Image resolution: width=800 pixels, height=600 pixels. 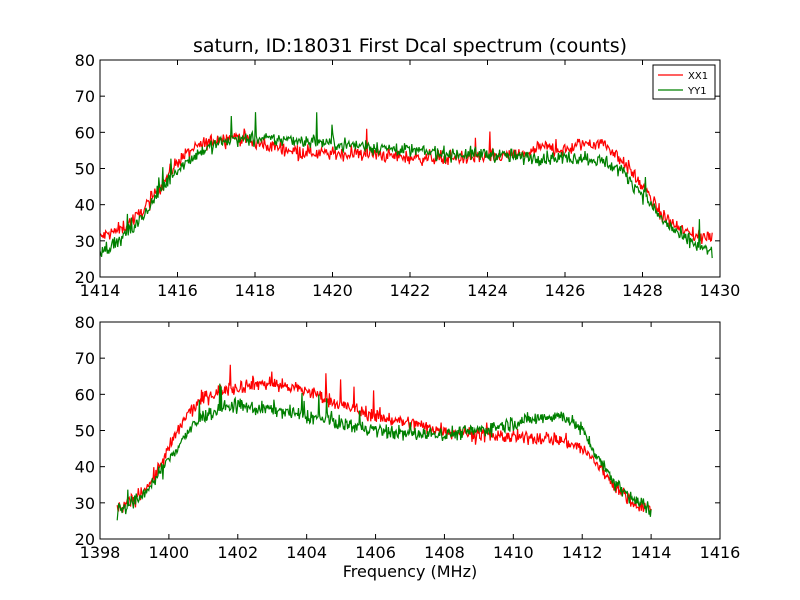 I want to click on legend-label-xx1: XX1, so click(x=698, y=76).